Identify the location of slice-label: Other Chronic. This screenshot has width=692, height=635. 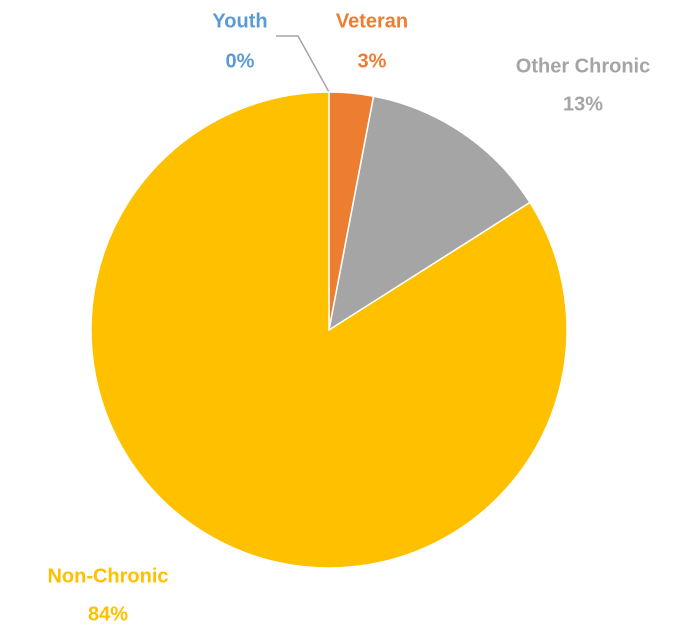
(583, 66).